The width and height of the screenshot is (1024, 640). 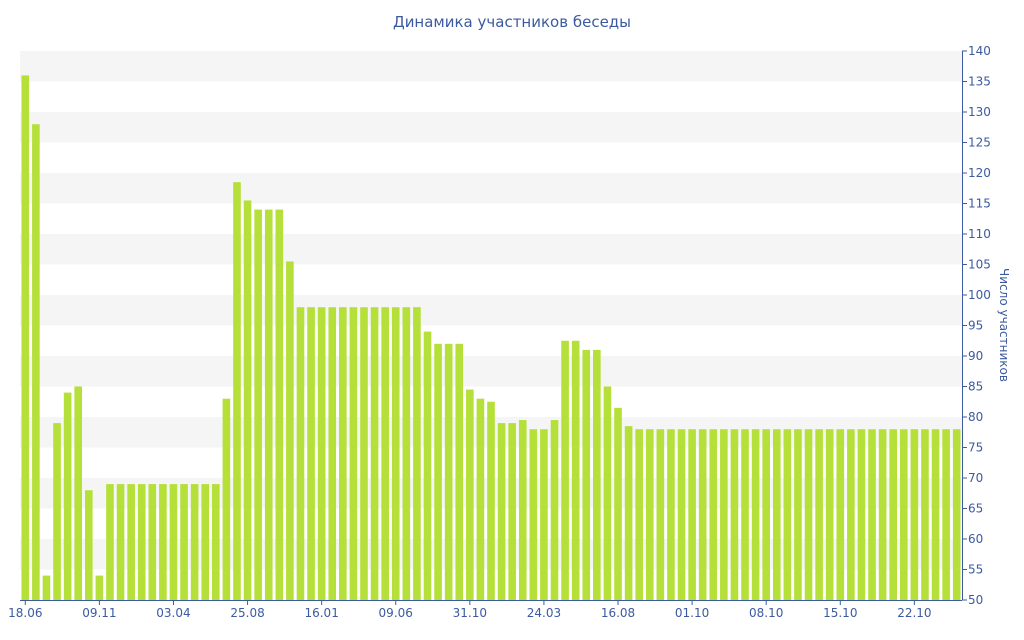 I want to click on x-tick-label: 08.10, so click(x=766, y=613).